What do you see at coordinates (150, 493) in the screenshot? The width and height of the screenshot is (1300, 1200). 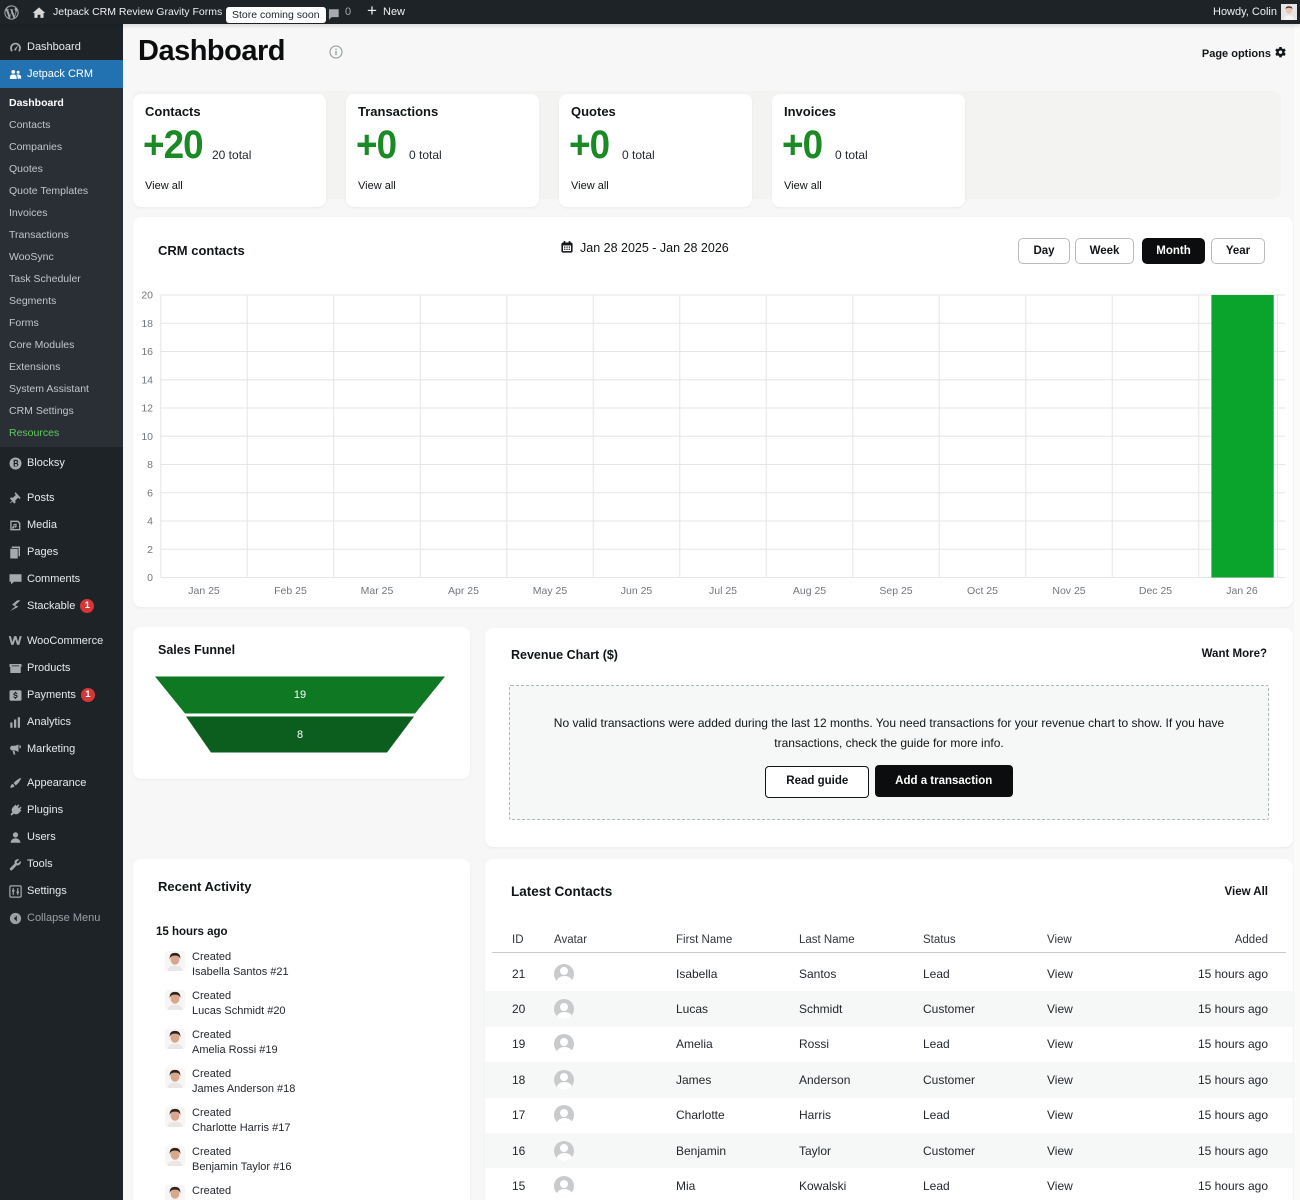 I see `svg-text: 6` at bounding box center [150, 493].